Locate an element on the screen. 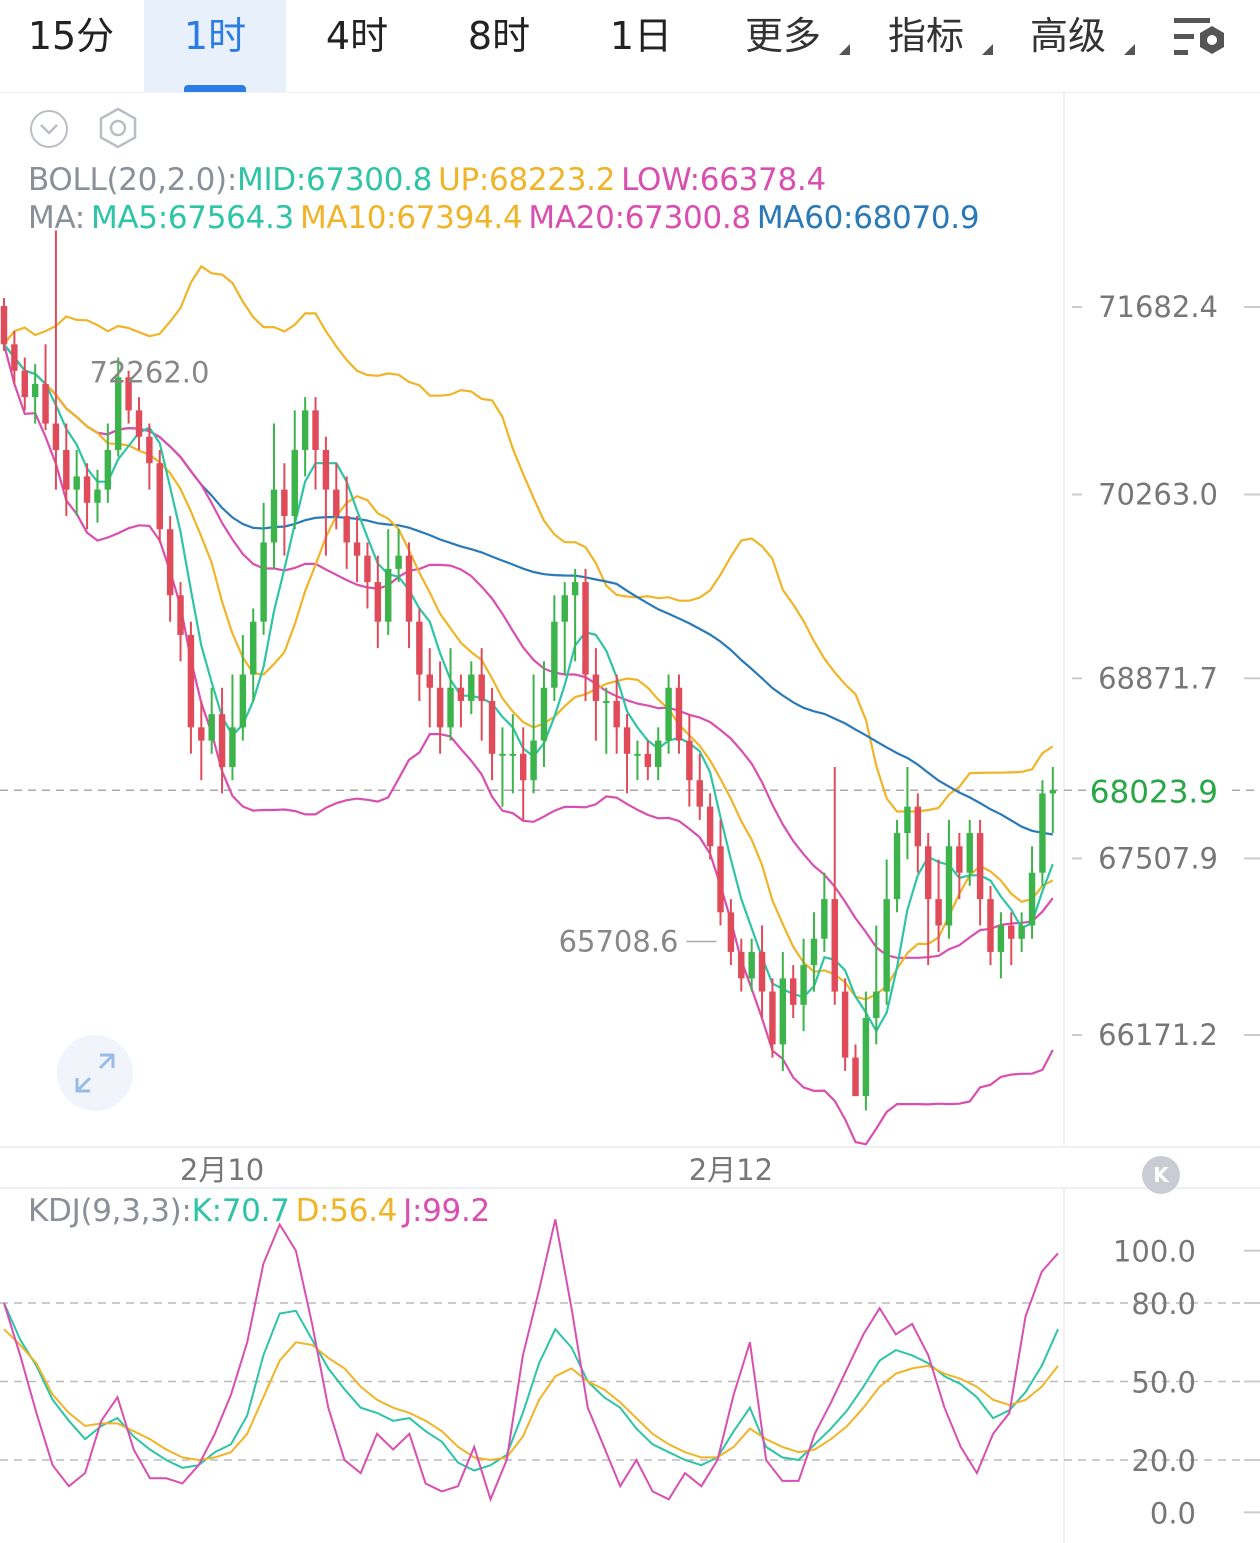  tab-3: 8时 is located at coordinates (499, 46).